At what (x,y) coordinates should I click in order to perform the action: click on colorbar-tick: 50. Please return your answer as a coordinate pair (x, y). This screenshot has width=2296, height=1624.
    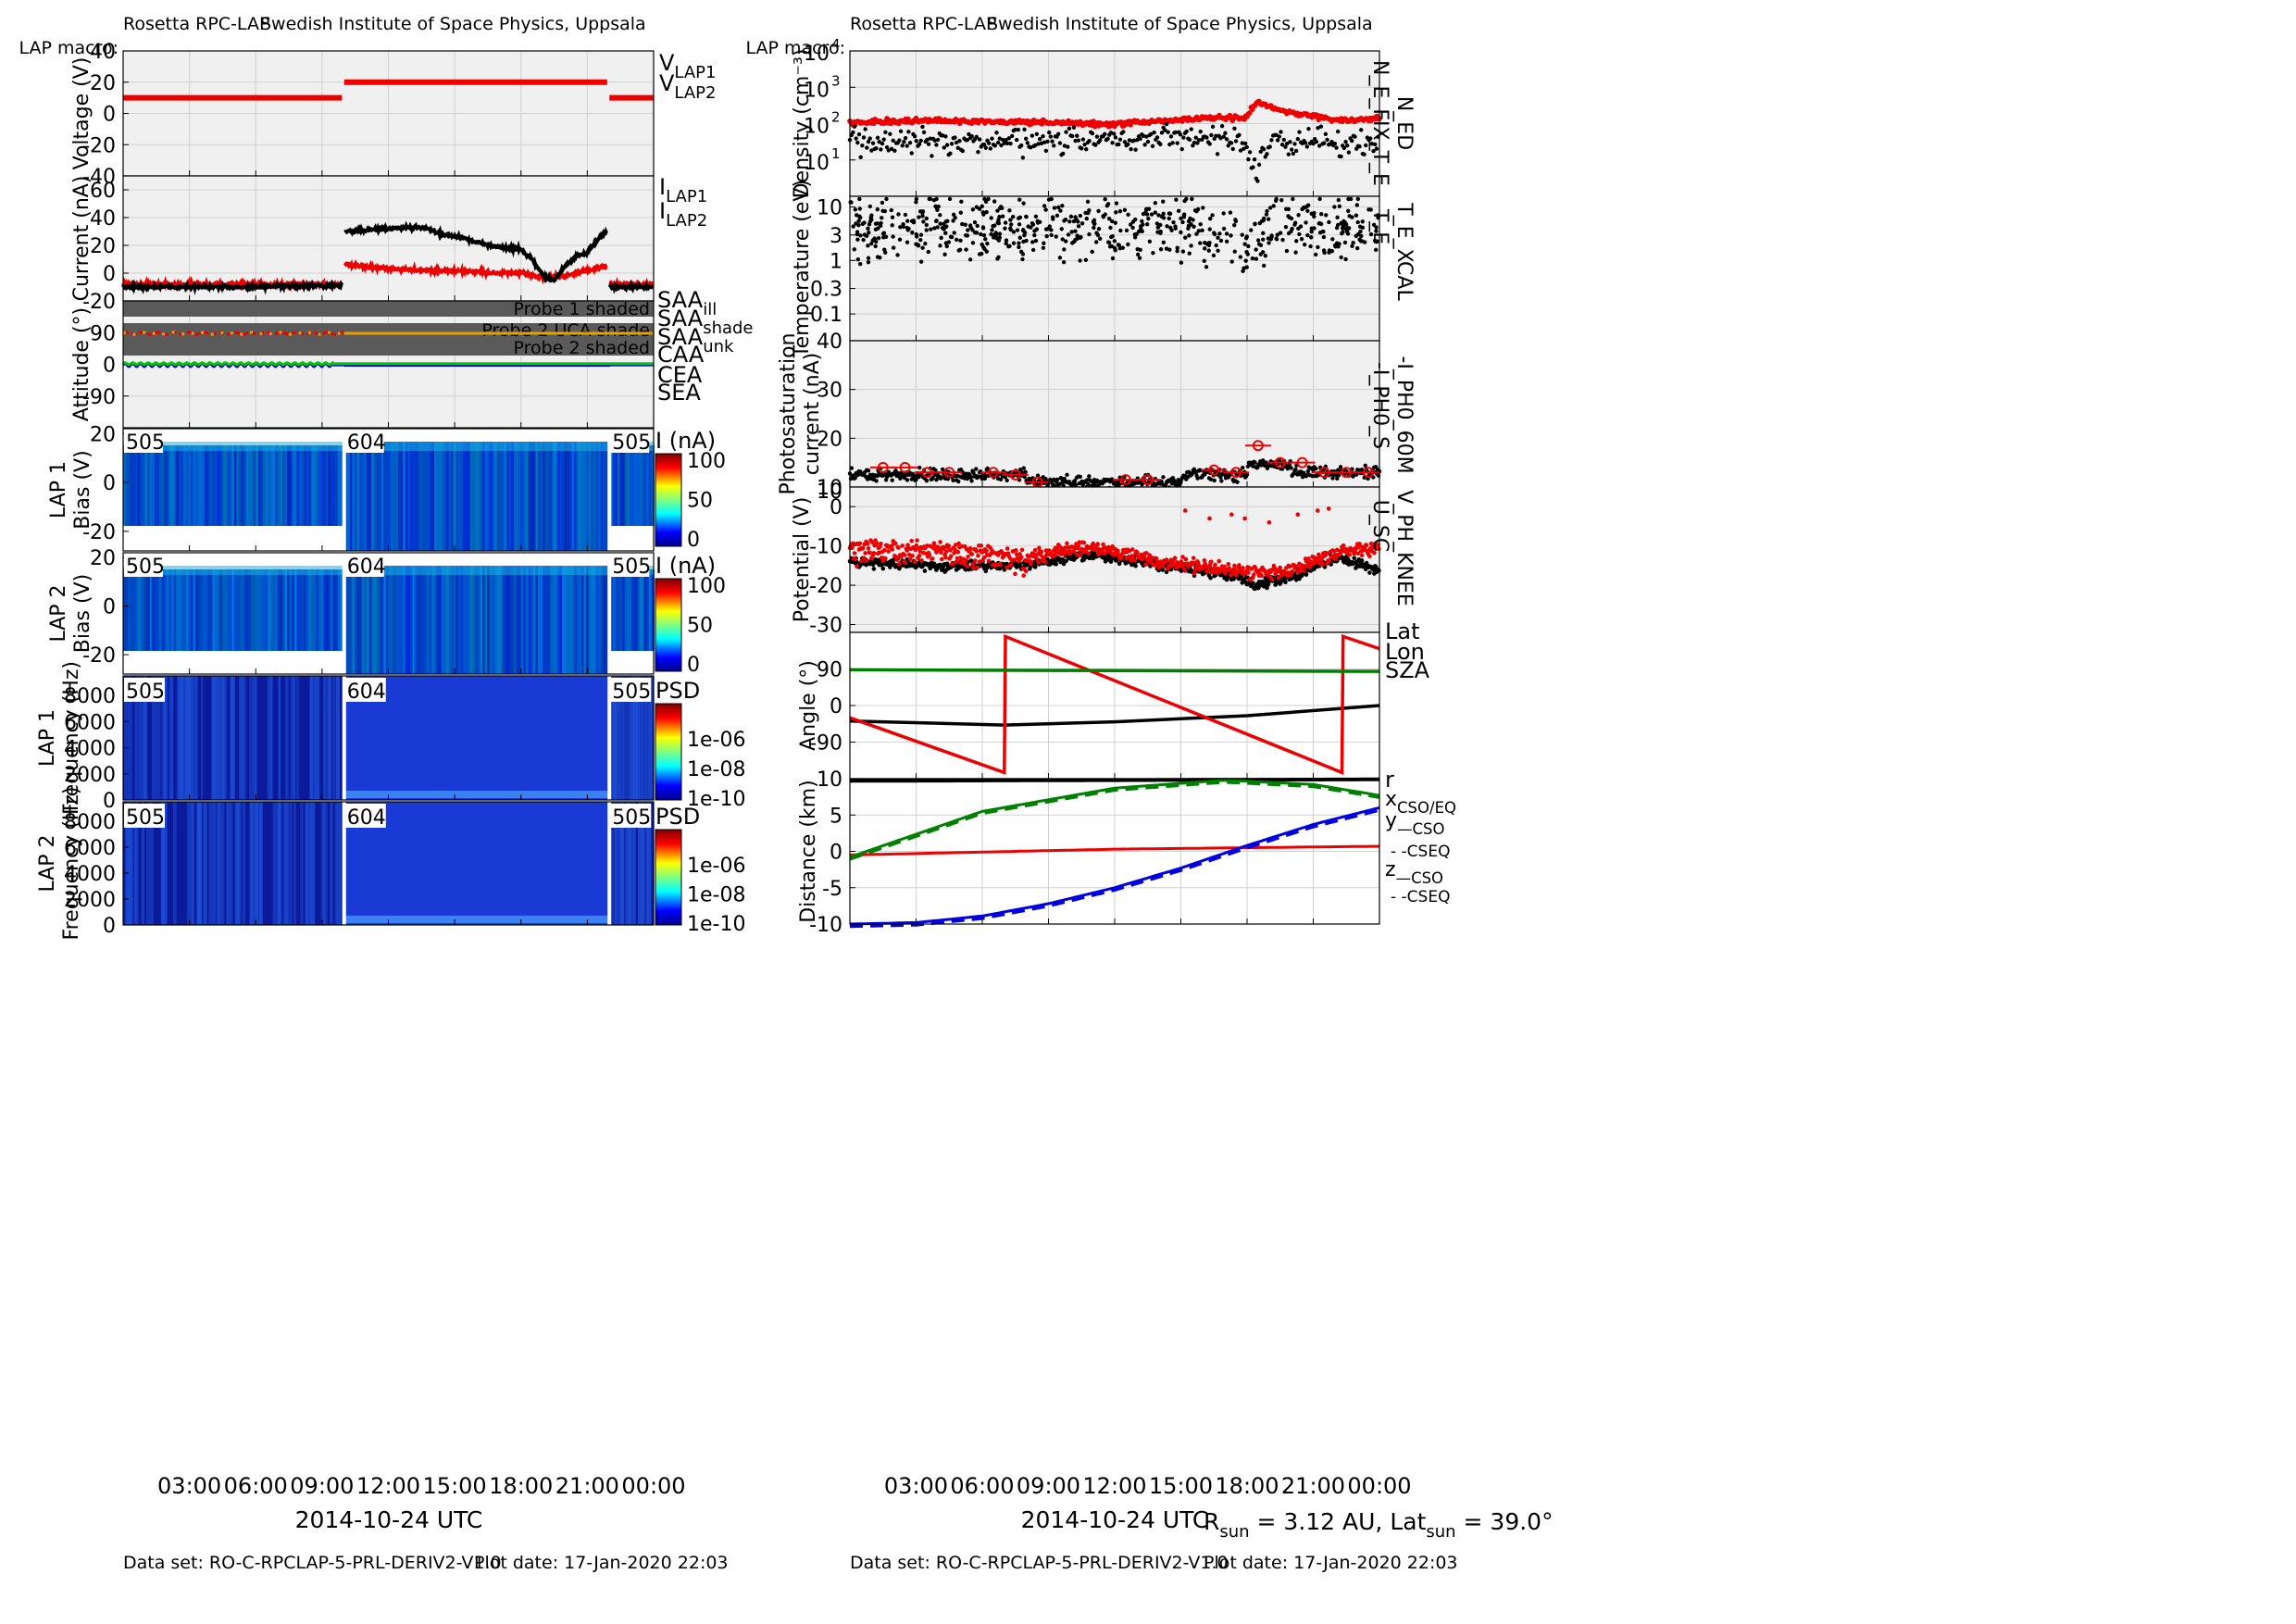
    Looking at the image, I should click on (700, 501).